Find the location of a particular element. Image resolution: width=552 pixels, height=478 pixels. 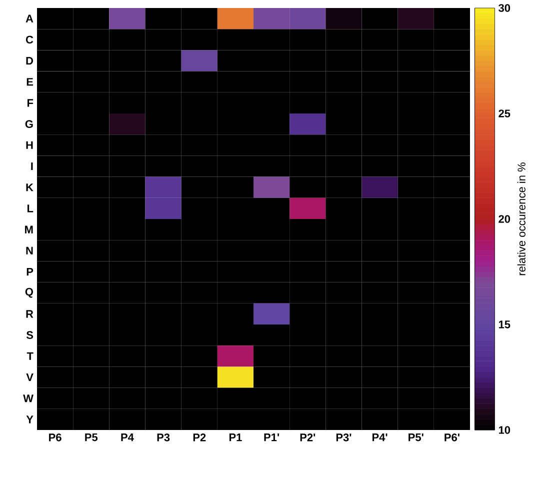

y-tick-label: G is located at coordinates (29, 124).